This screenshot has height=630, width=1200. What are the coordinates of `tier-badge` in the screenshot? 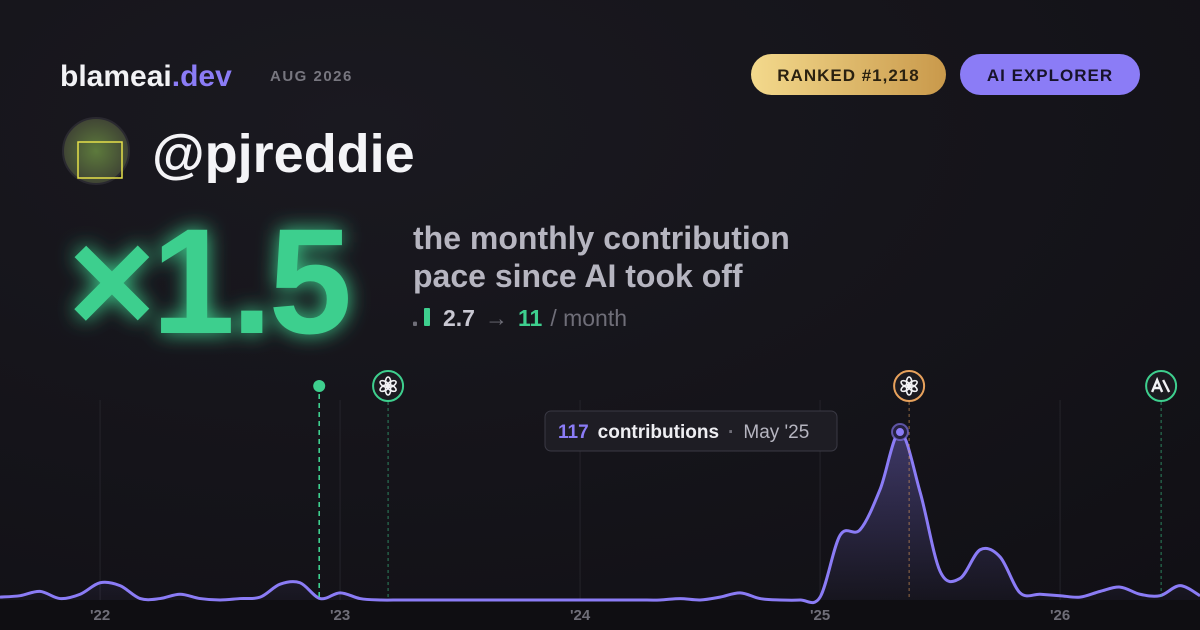 It's located at (1050, 74).